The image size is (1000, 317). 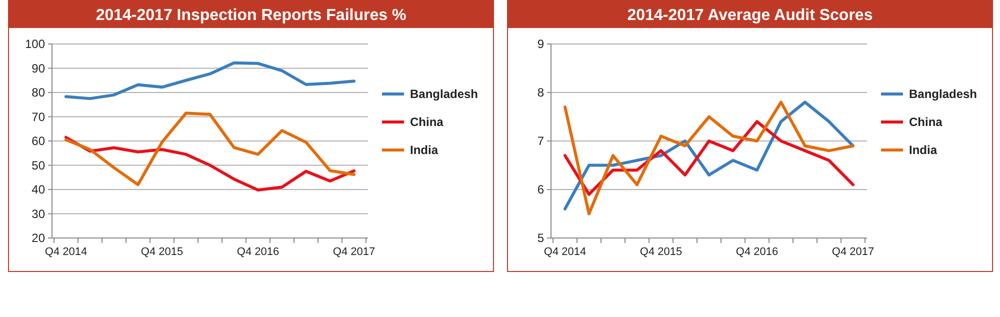 I want to click on y-tick-label: 100, so click(x=35, y=44).